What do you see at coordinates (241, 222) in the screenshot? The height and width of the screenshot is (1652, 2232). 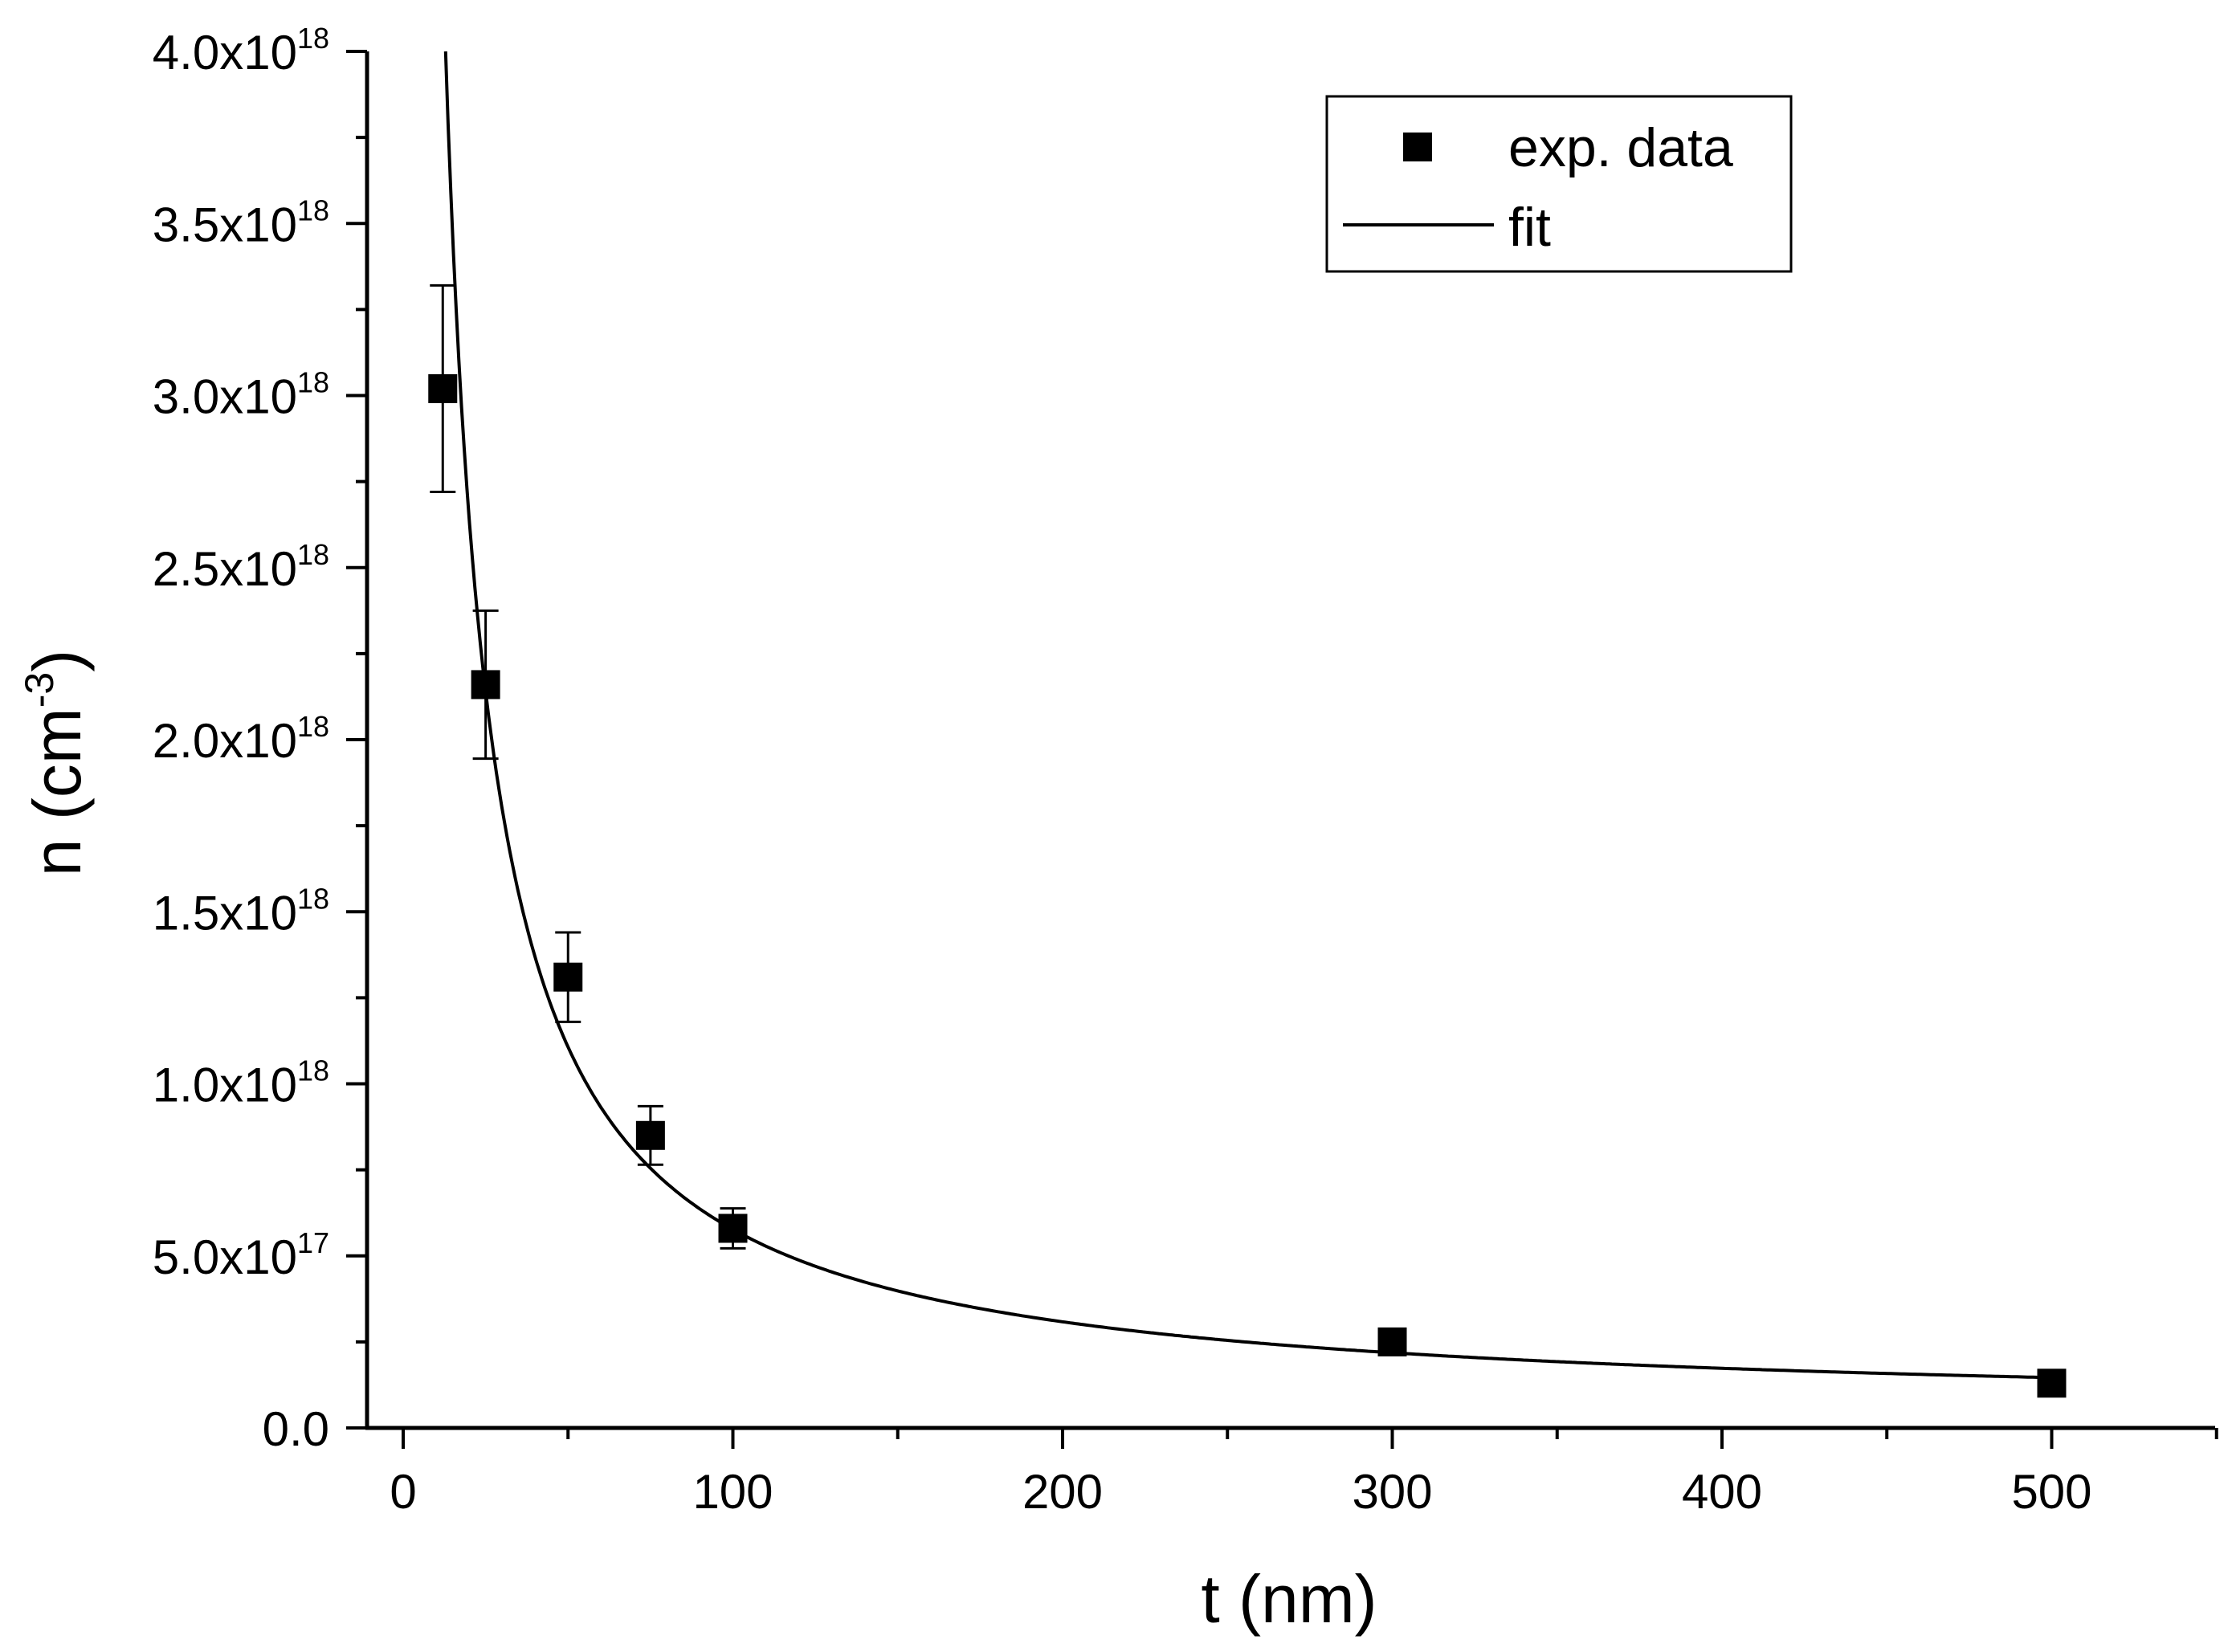 I see `y-tick-label: 3.5x10¹⁸` at bounding box center [241, 222].